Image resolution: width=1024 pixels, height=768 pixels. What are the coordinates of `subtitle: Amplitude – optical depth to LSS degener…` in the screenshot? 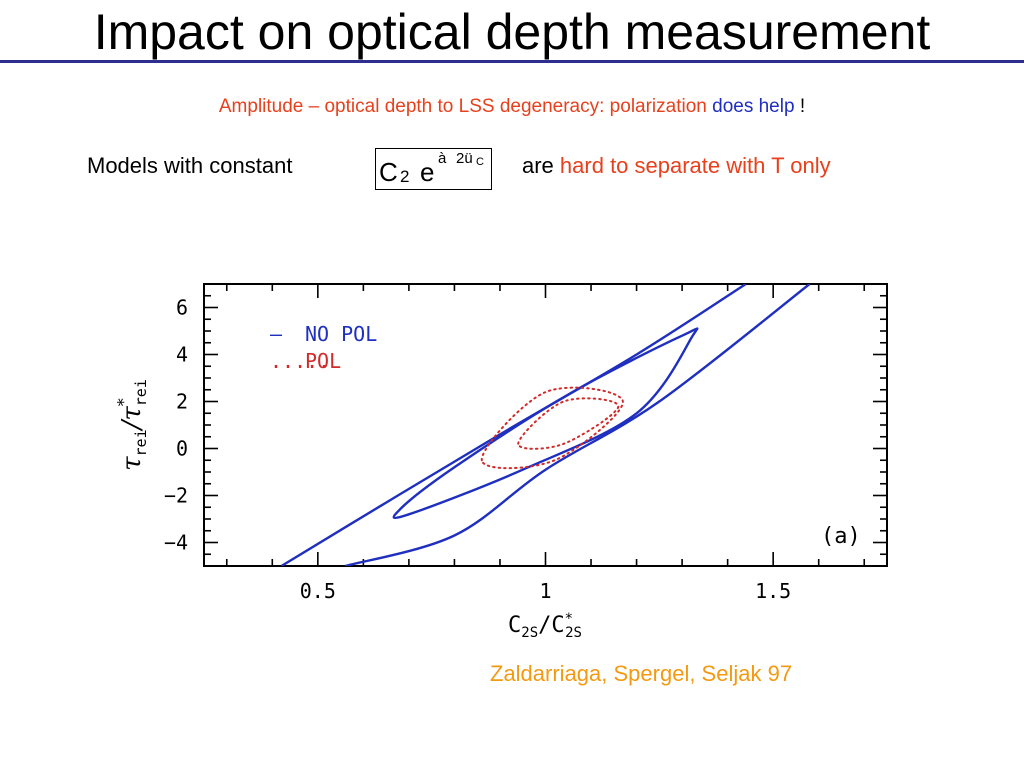 It's located at (512, 107).